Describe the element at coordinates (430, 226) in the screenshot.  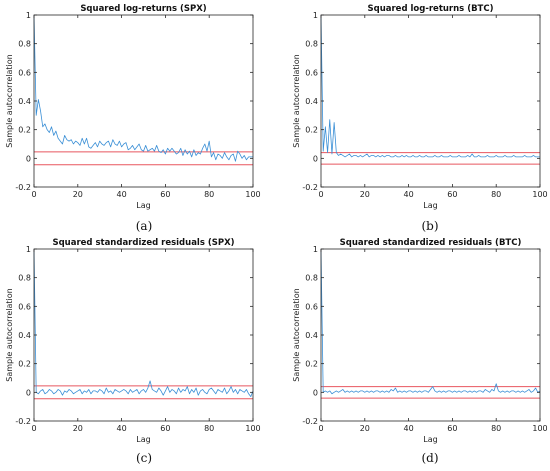
I see `panel-caption-b: (b)` at that location.